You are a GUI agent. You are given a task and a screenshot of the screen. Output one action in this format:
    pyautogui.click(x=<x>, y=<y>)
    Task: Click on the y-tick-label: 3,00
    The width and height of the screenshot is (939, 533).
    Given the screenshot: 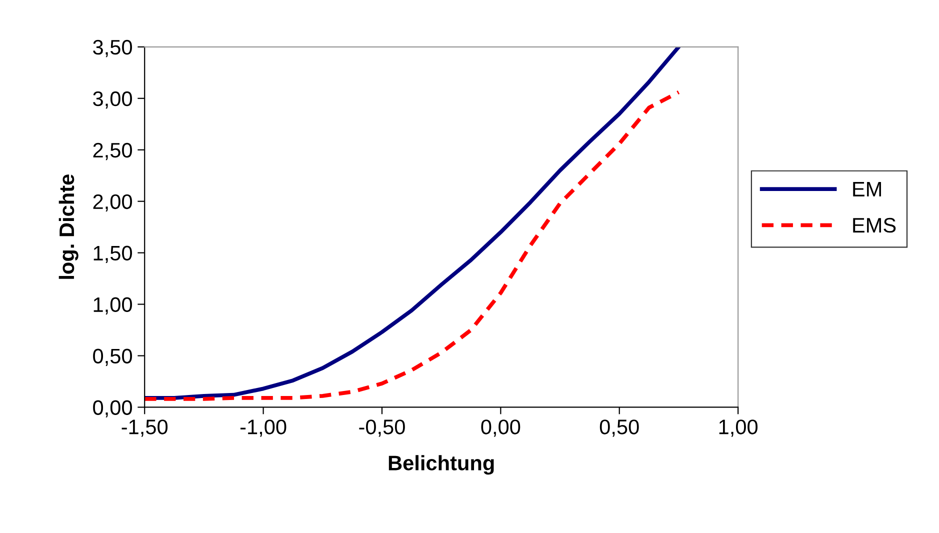 What is the action you would take?
    pyautogui.click(x=112, y=100)
    